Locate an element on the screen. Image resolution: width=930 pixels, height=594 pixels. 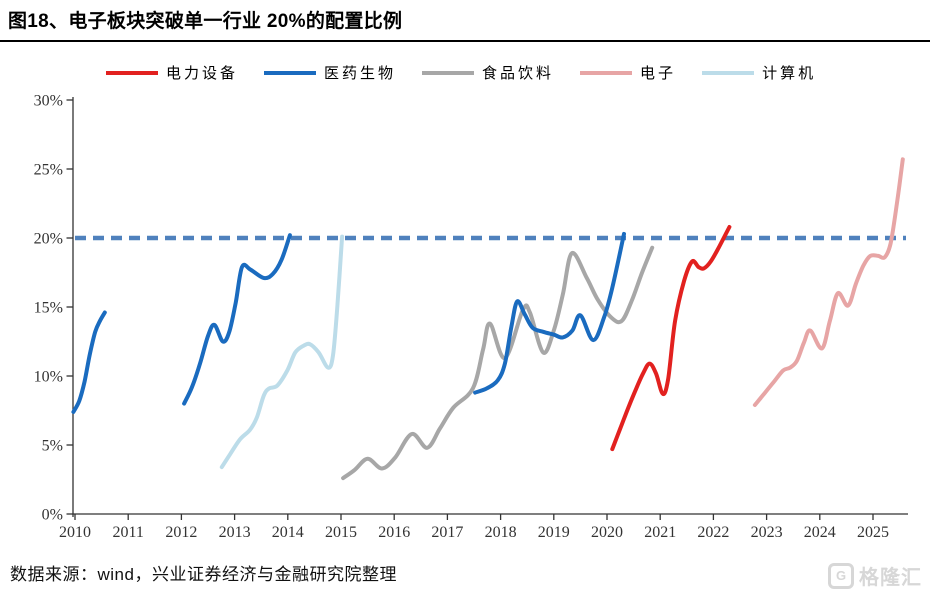
legend-label-electronics: 电子 is located at coordinates (658, 74).